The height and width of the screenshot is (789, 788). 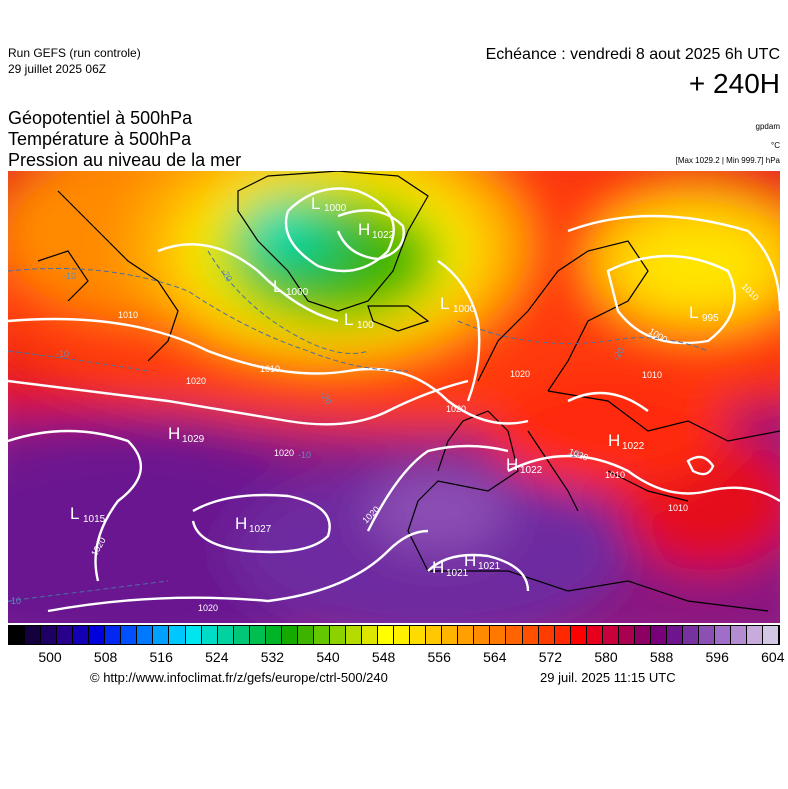 I want to click on field-temperature: Température à 500hPa, so click(x=100, y=139).